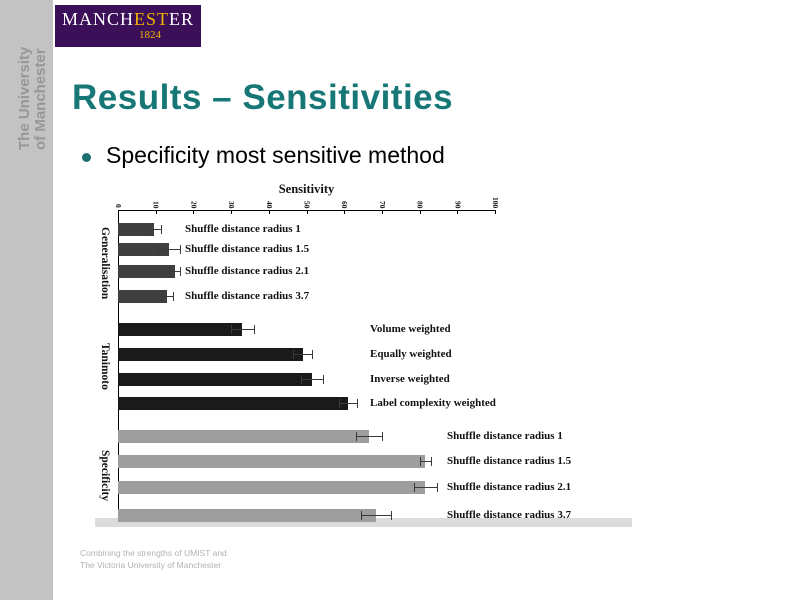  Describe the element at coordinates (153, 553) in the screenshot. I see `footer-line1: Combining the strengths of UMIST and` at that location.